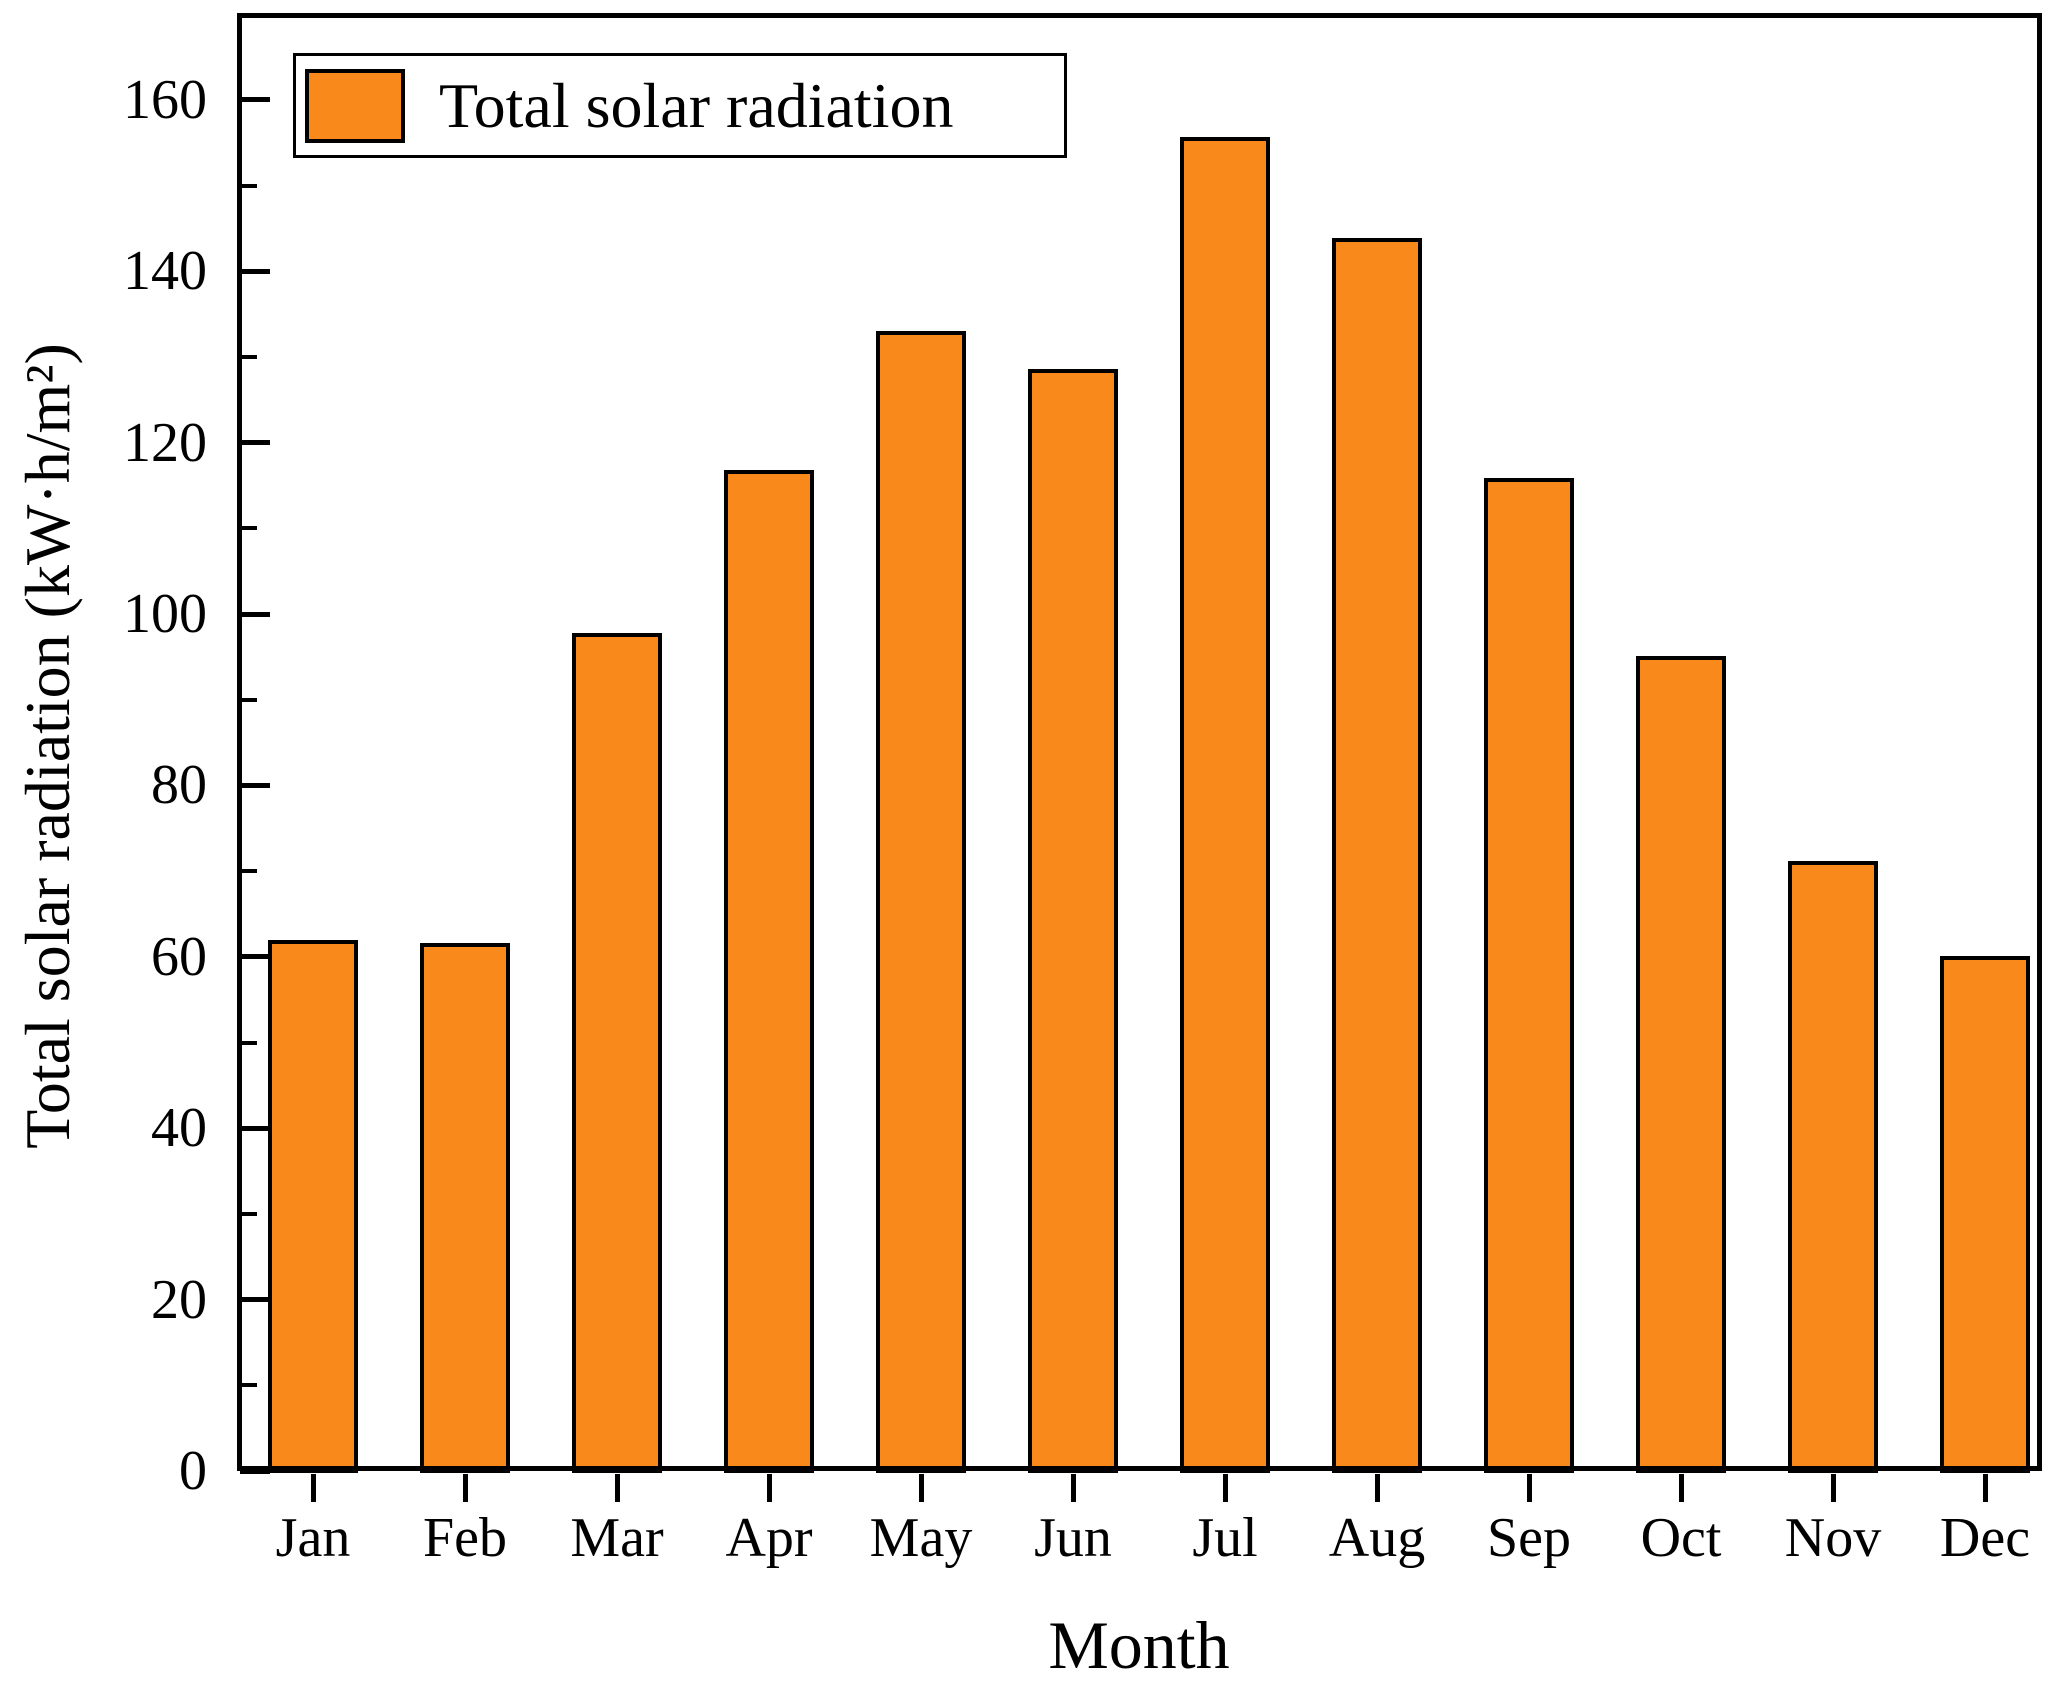  Describe the element at coordinates (1529, 975) in the screenshot. I see `bar-sep` at that location.